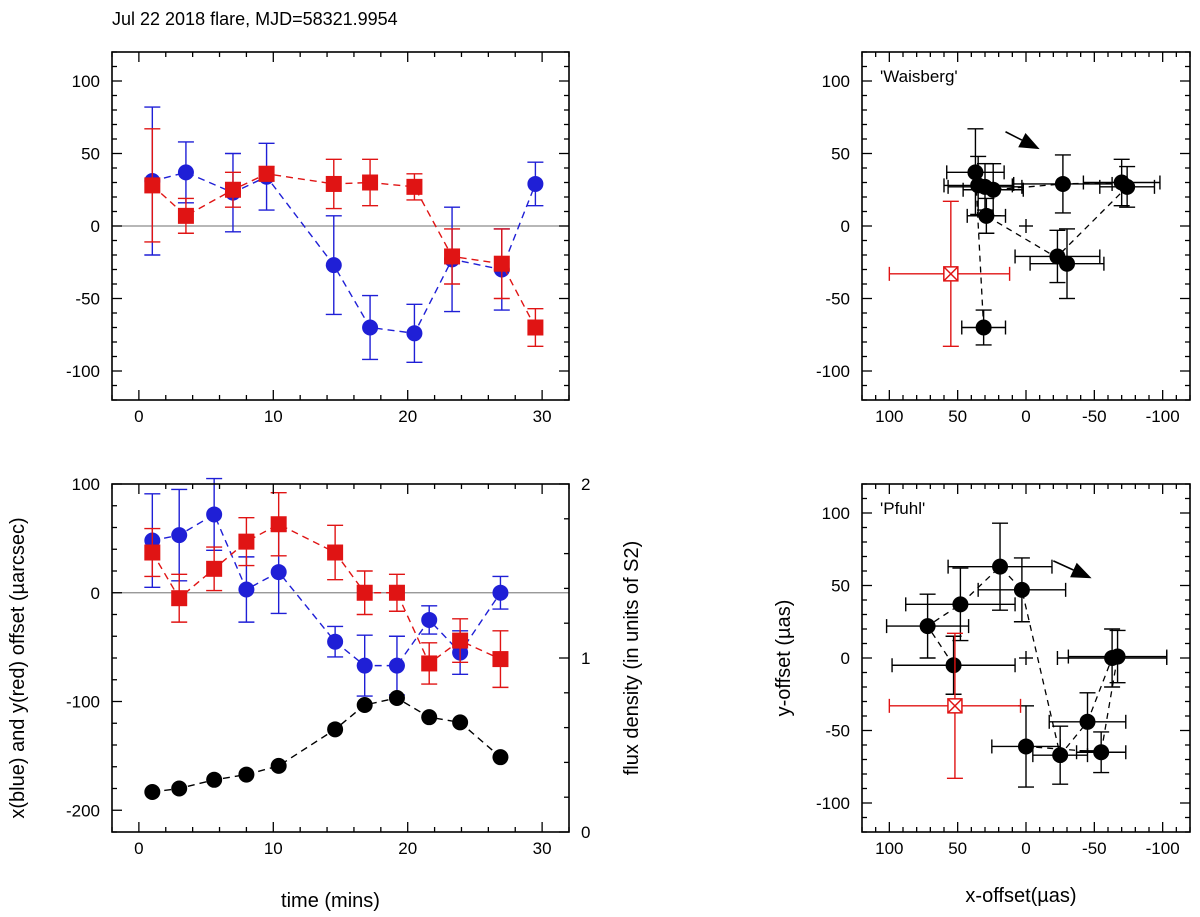 This screenshot has height=917, width=1200. Describe the element at coordinates (273, 848) in the screenshot. I see `x-tick-label: 10` at that location.